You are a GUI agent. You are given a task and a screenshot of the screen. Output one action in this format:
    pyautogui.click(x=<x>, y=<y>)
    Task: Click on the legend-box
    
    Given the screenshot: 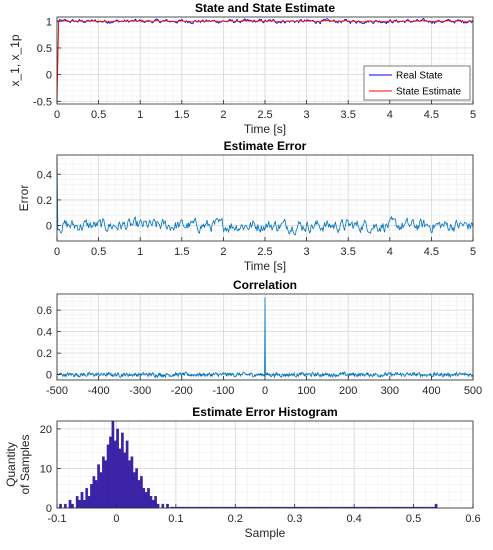 What is the action you would take?
    pyautogui.click(x=417, y=83)
    